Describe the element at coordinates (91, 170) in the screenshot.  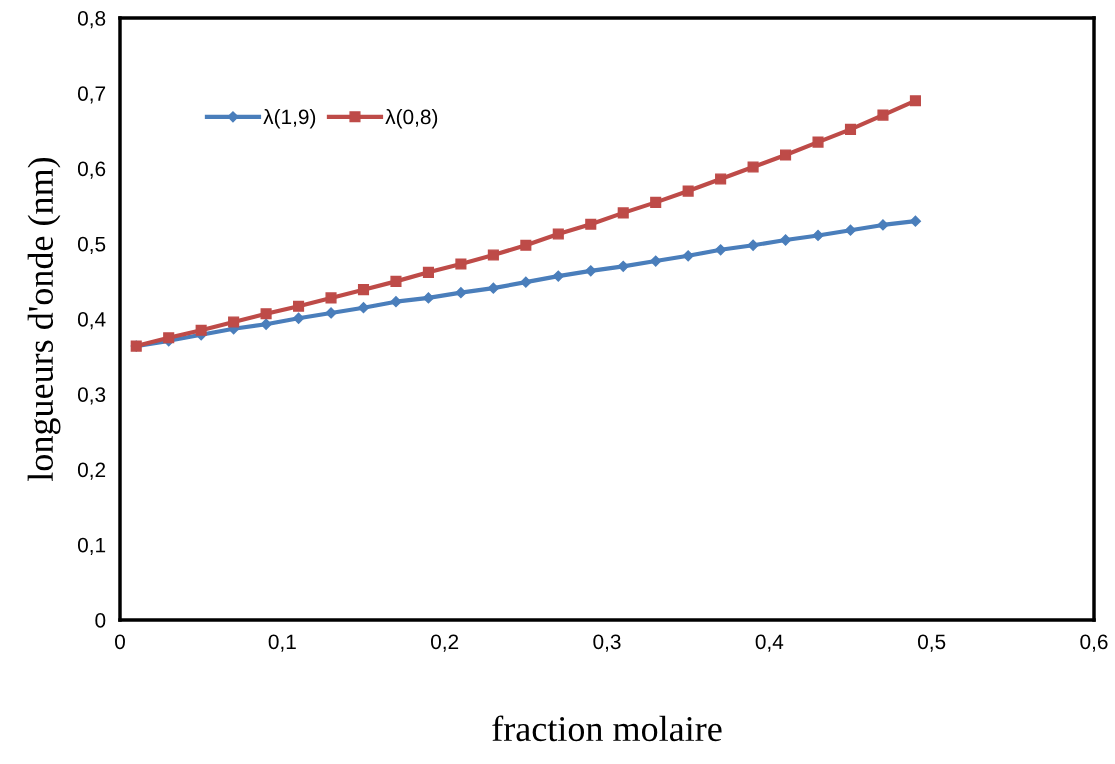
I see `y-tick-label: 0,6` at that location.